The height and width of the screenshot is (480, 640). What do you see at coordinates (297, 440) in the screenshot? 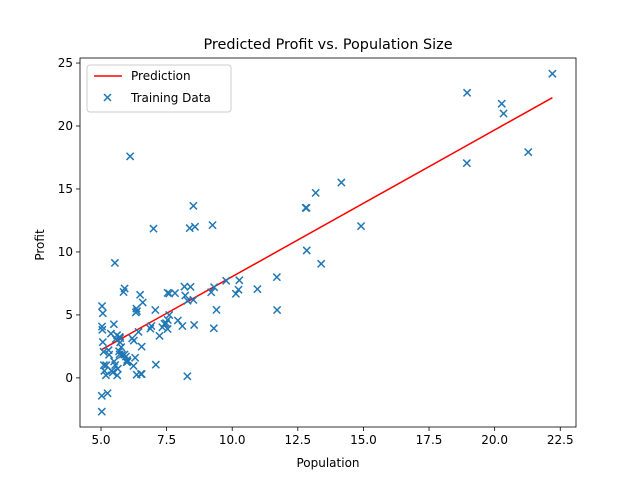
I see `x-tick-label: 12.5` at bounding box center [297, 440].